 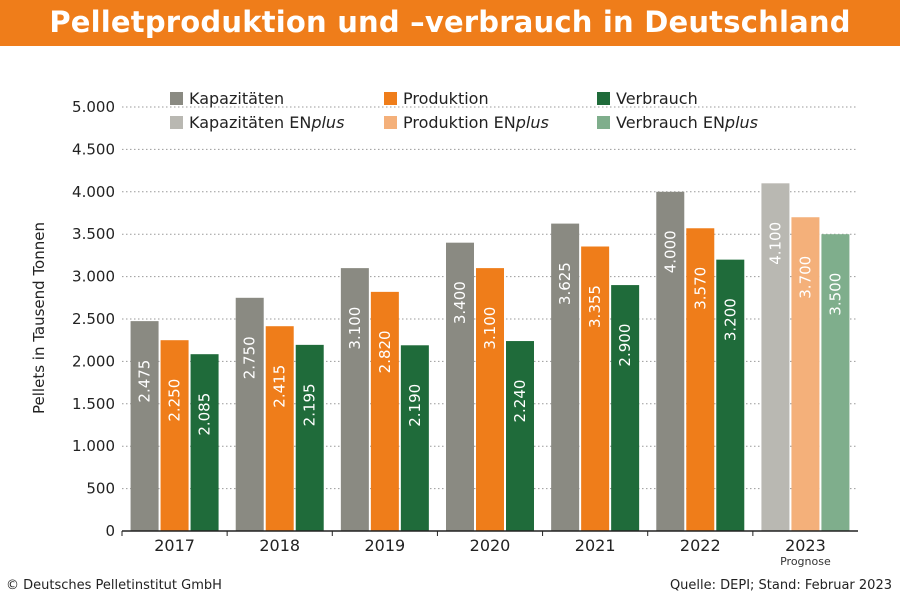 I want to click on bar-value-label: 2.475, so click(x=145, y=381).